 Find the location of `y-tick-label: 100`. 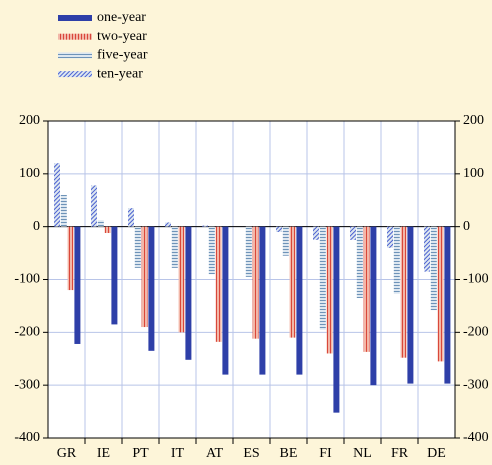

y-tick-label: 100 is located at coordinates (29, 173).